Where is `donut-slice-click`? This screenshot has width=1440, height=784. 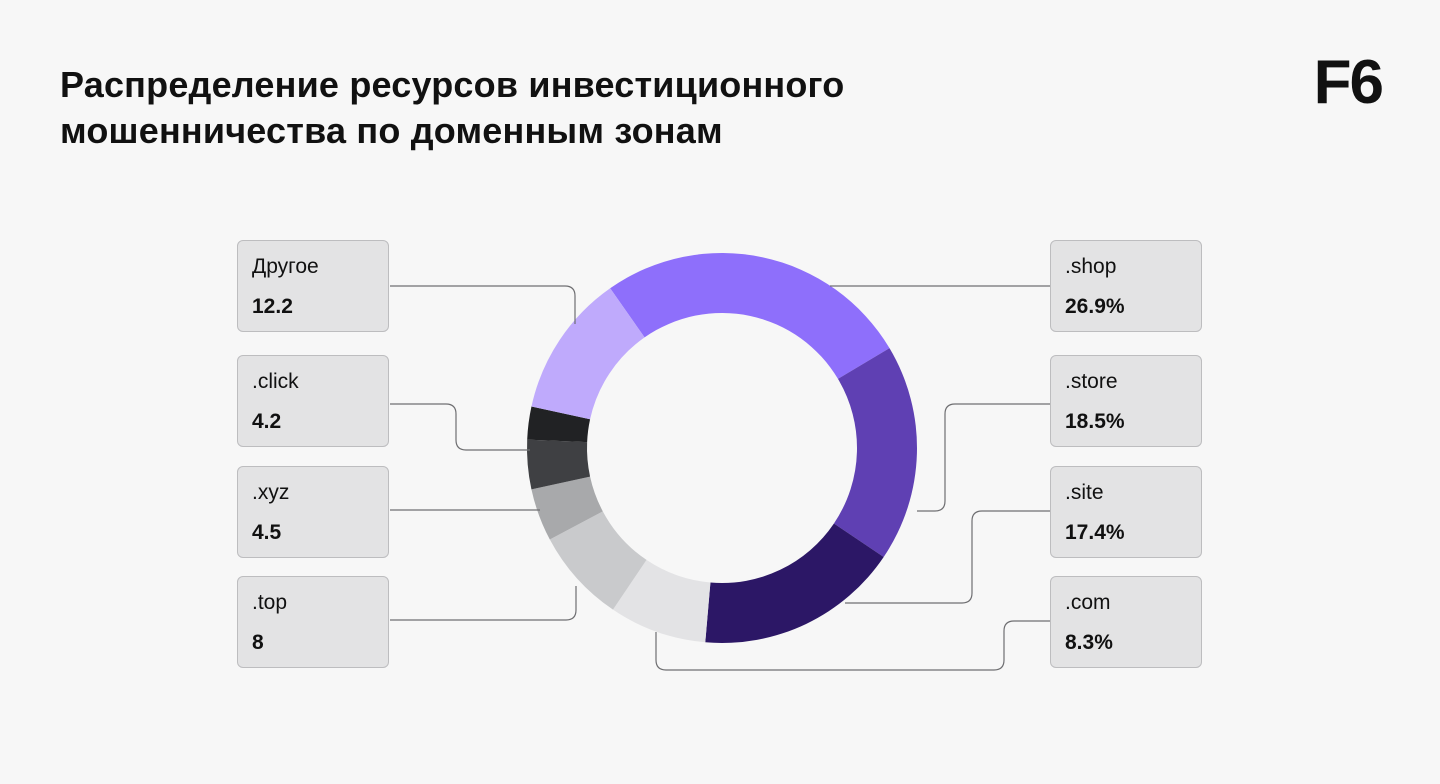 donut-slice-click is located at coordinates (559, 464).